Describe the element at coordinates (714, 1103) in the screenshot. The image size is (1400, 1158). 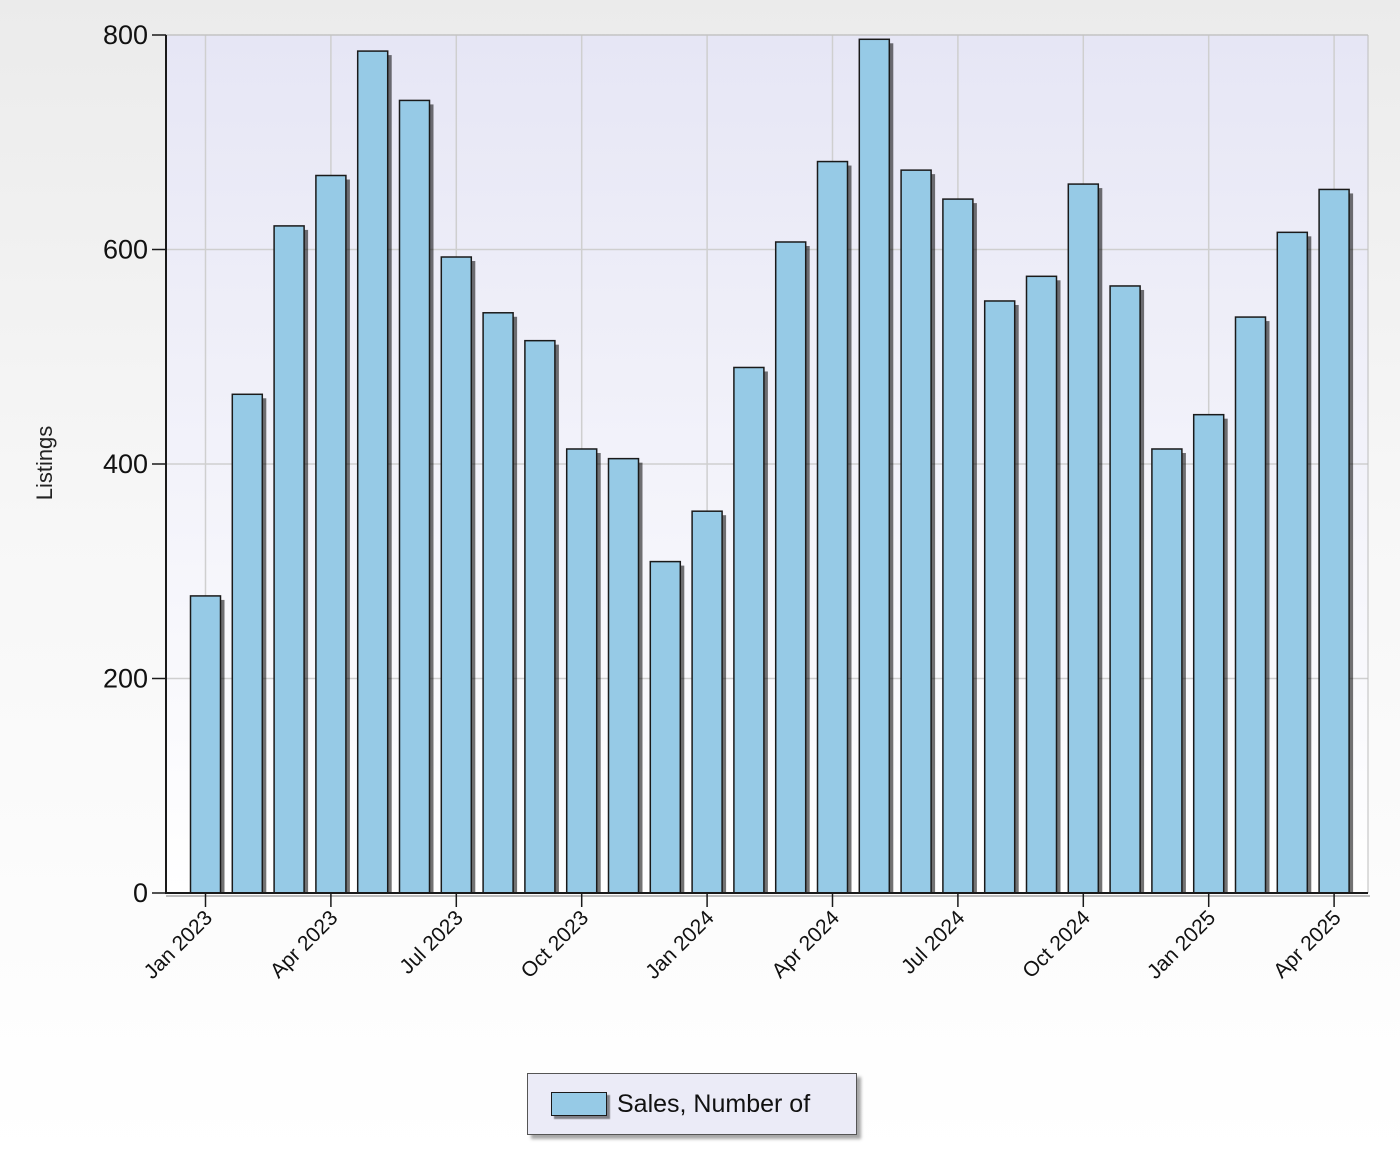
I see `legend-label: Sales, Number of` at that location.